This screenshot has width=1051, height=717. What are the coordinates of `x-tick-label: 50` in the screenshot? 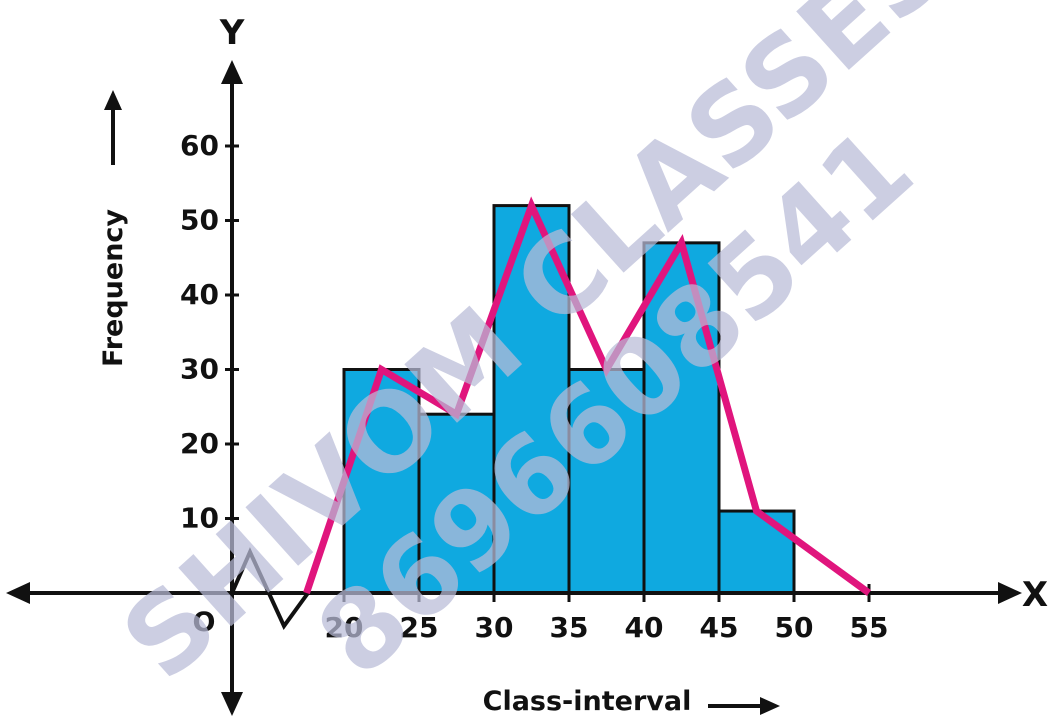 It's located at (794, 627).